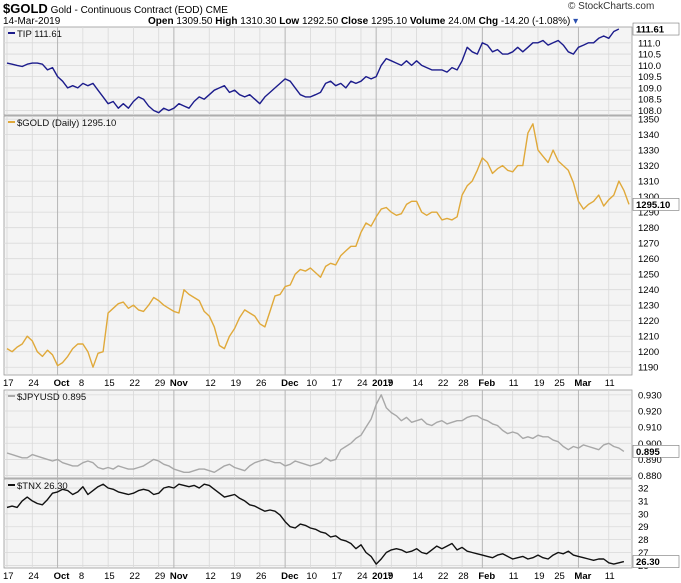  What do you see at coordinates (576, 21) in the screenshot?
I see `chevron-down-icon: ▾` at bounding box center [576, 21].